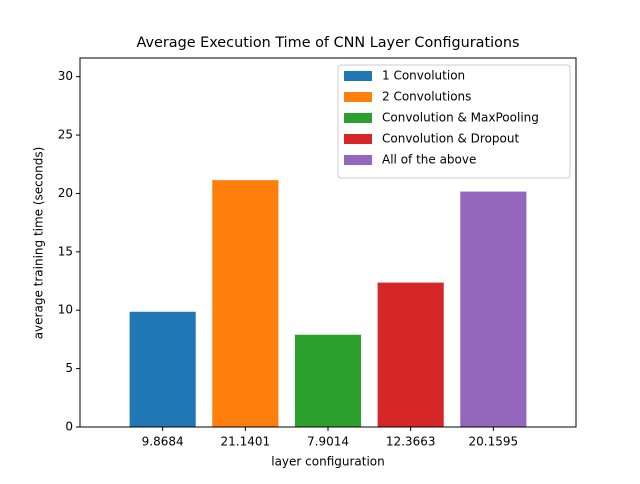  Describe the element at coordinates (65, 76) in the screenshot. I see `y-tick-label: 30` at that location.